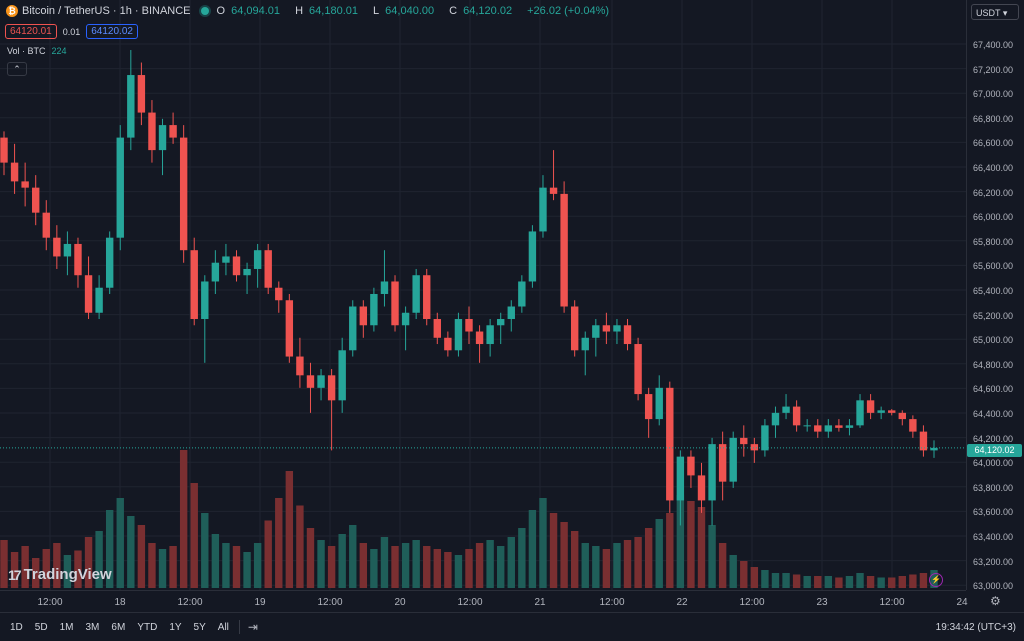 The image size is (1024, 641). Describe the element at coordinates (453, 11) in the screenshot. I see `close-key: C` at that location.